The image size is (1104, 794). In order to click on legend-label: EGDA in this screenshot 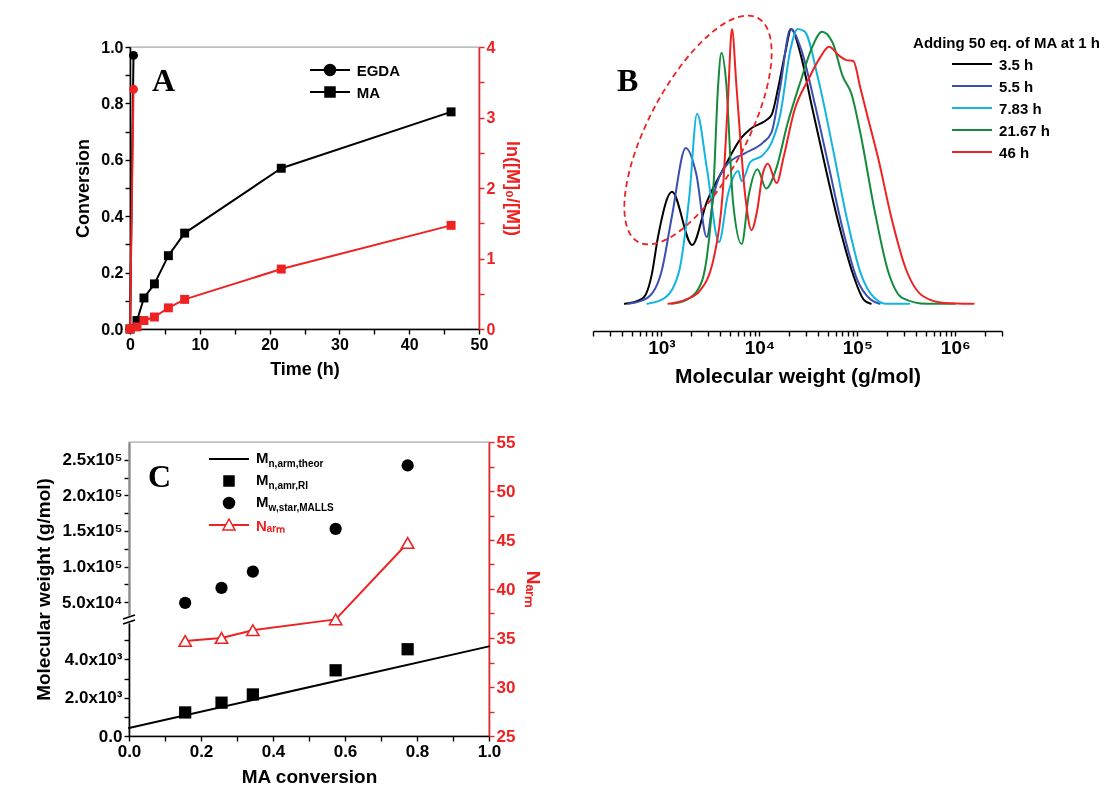, I will do `click(378, 70)`.